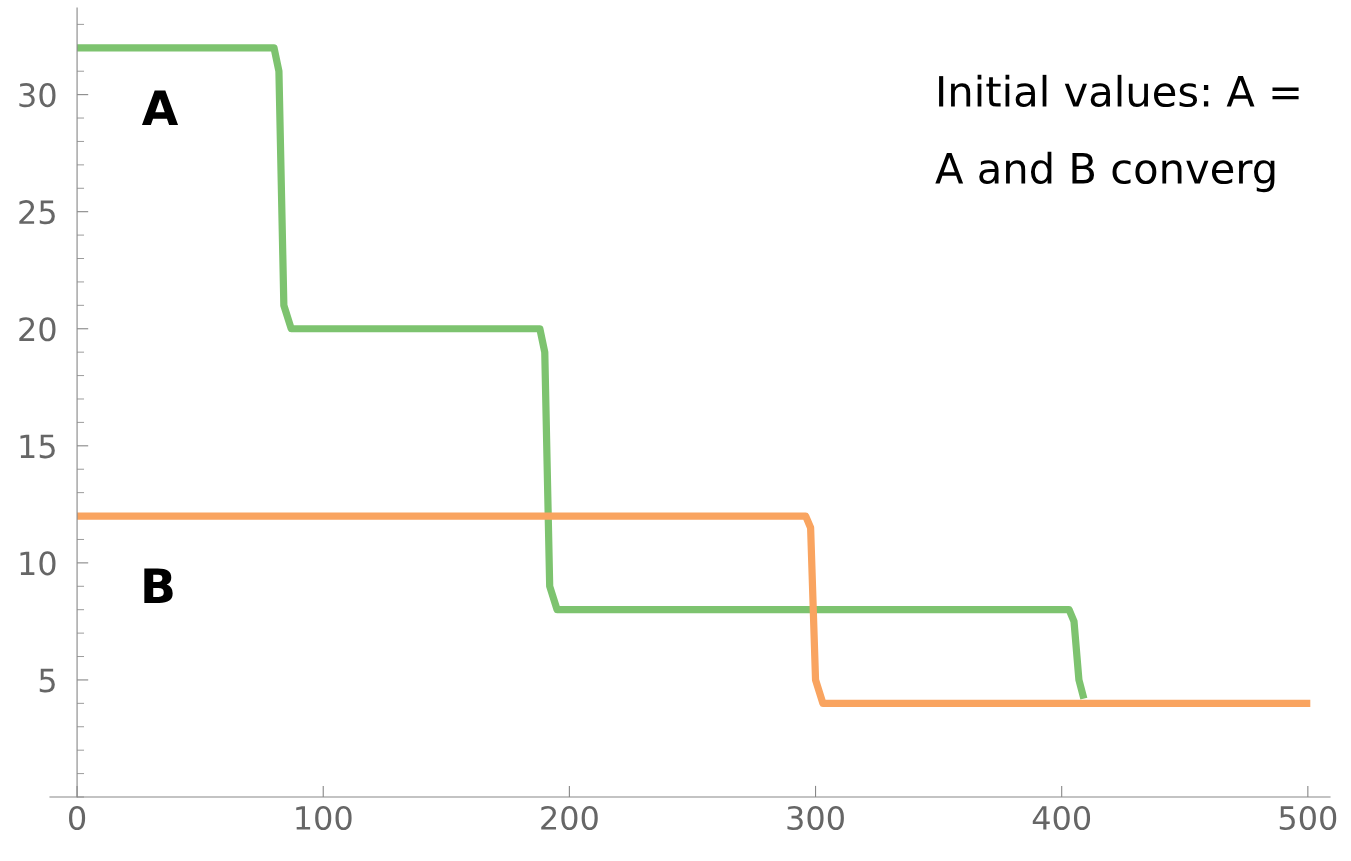  Describe the element at coordinates (38, 563) in the screenshot. I see `y-tick-label: 10` at that location.